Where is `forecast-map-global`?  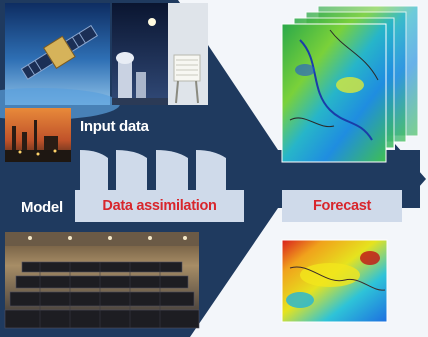 forecast-map-global is located at coordinates (334, 281).